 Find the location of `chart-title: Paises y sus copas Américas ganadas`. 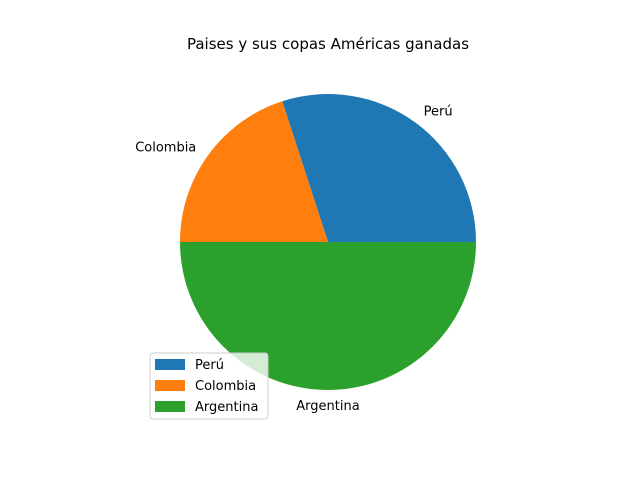

chart-title: Paises y sus copas Américas ganadas is located at coordinates (328, 44).